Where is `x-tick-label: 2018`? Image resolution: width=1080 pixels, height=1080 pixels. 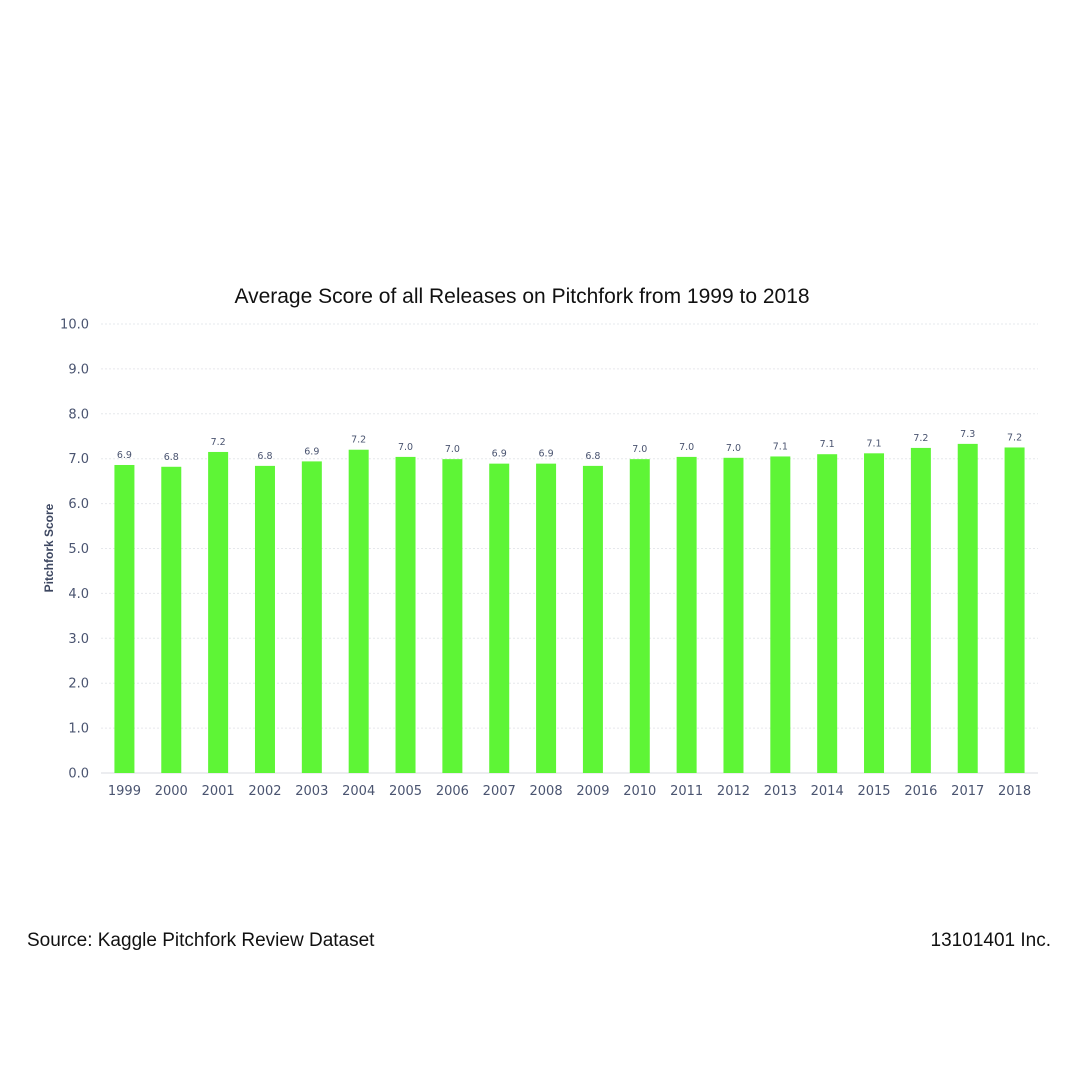
x-tick-label: 2018 is located at coordinates (1014, 791).